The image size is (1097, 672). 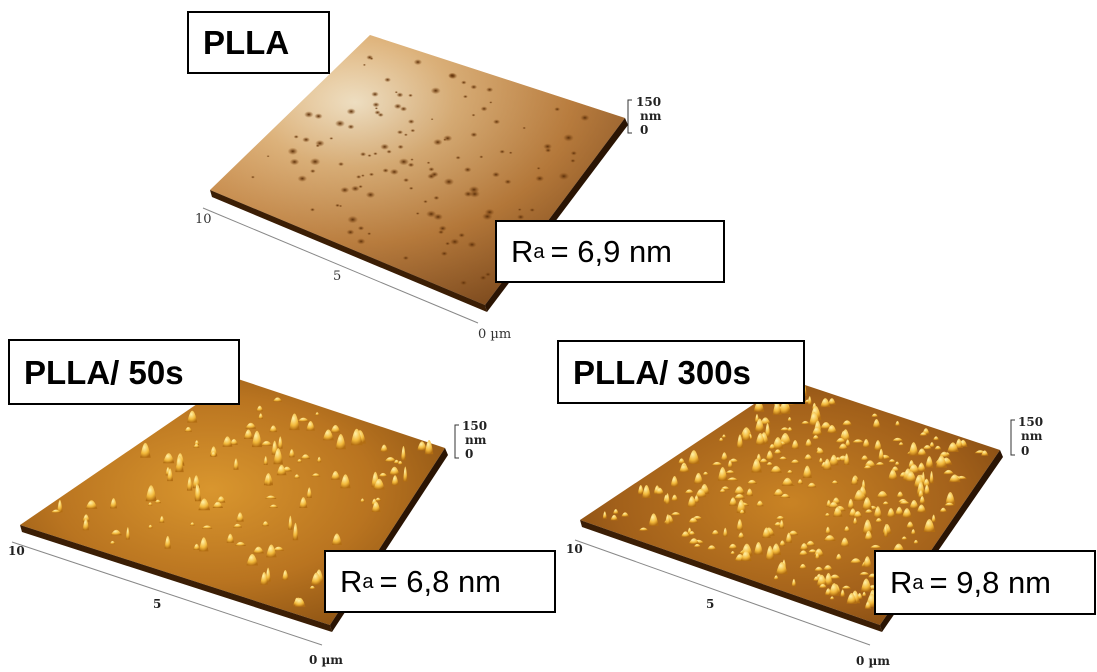 What do you see at coordinates (124, 372) in the screenshot?
I see `panel-title-plla-50s: PLLA/ 50s` at bounding box center [124, 372].